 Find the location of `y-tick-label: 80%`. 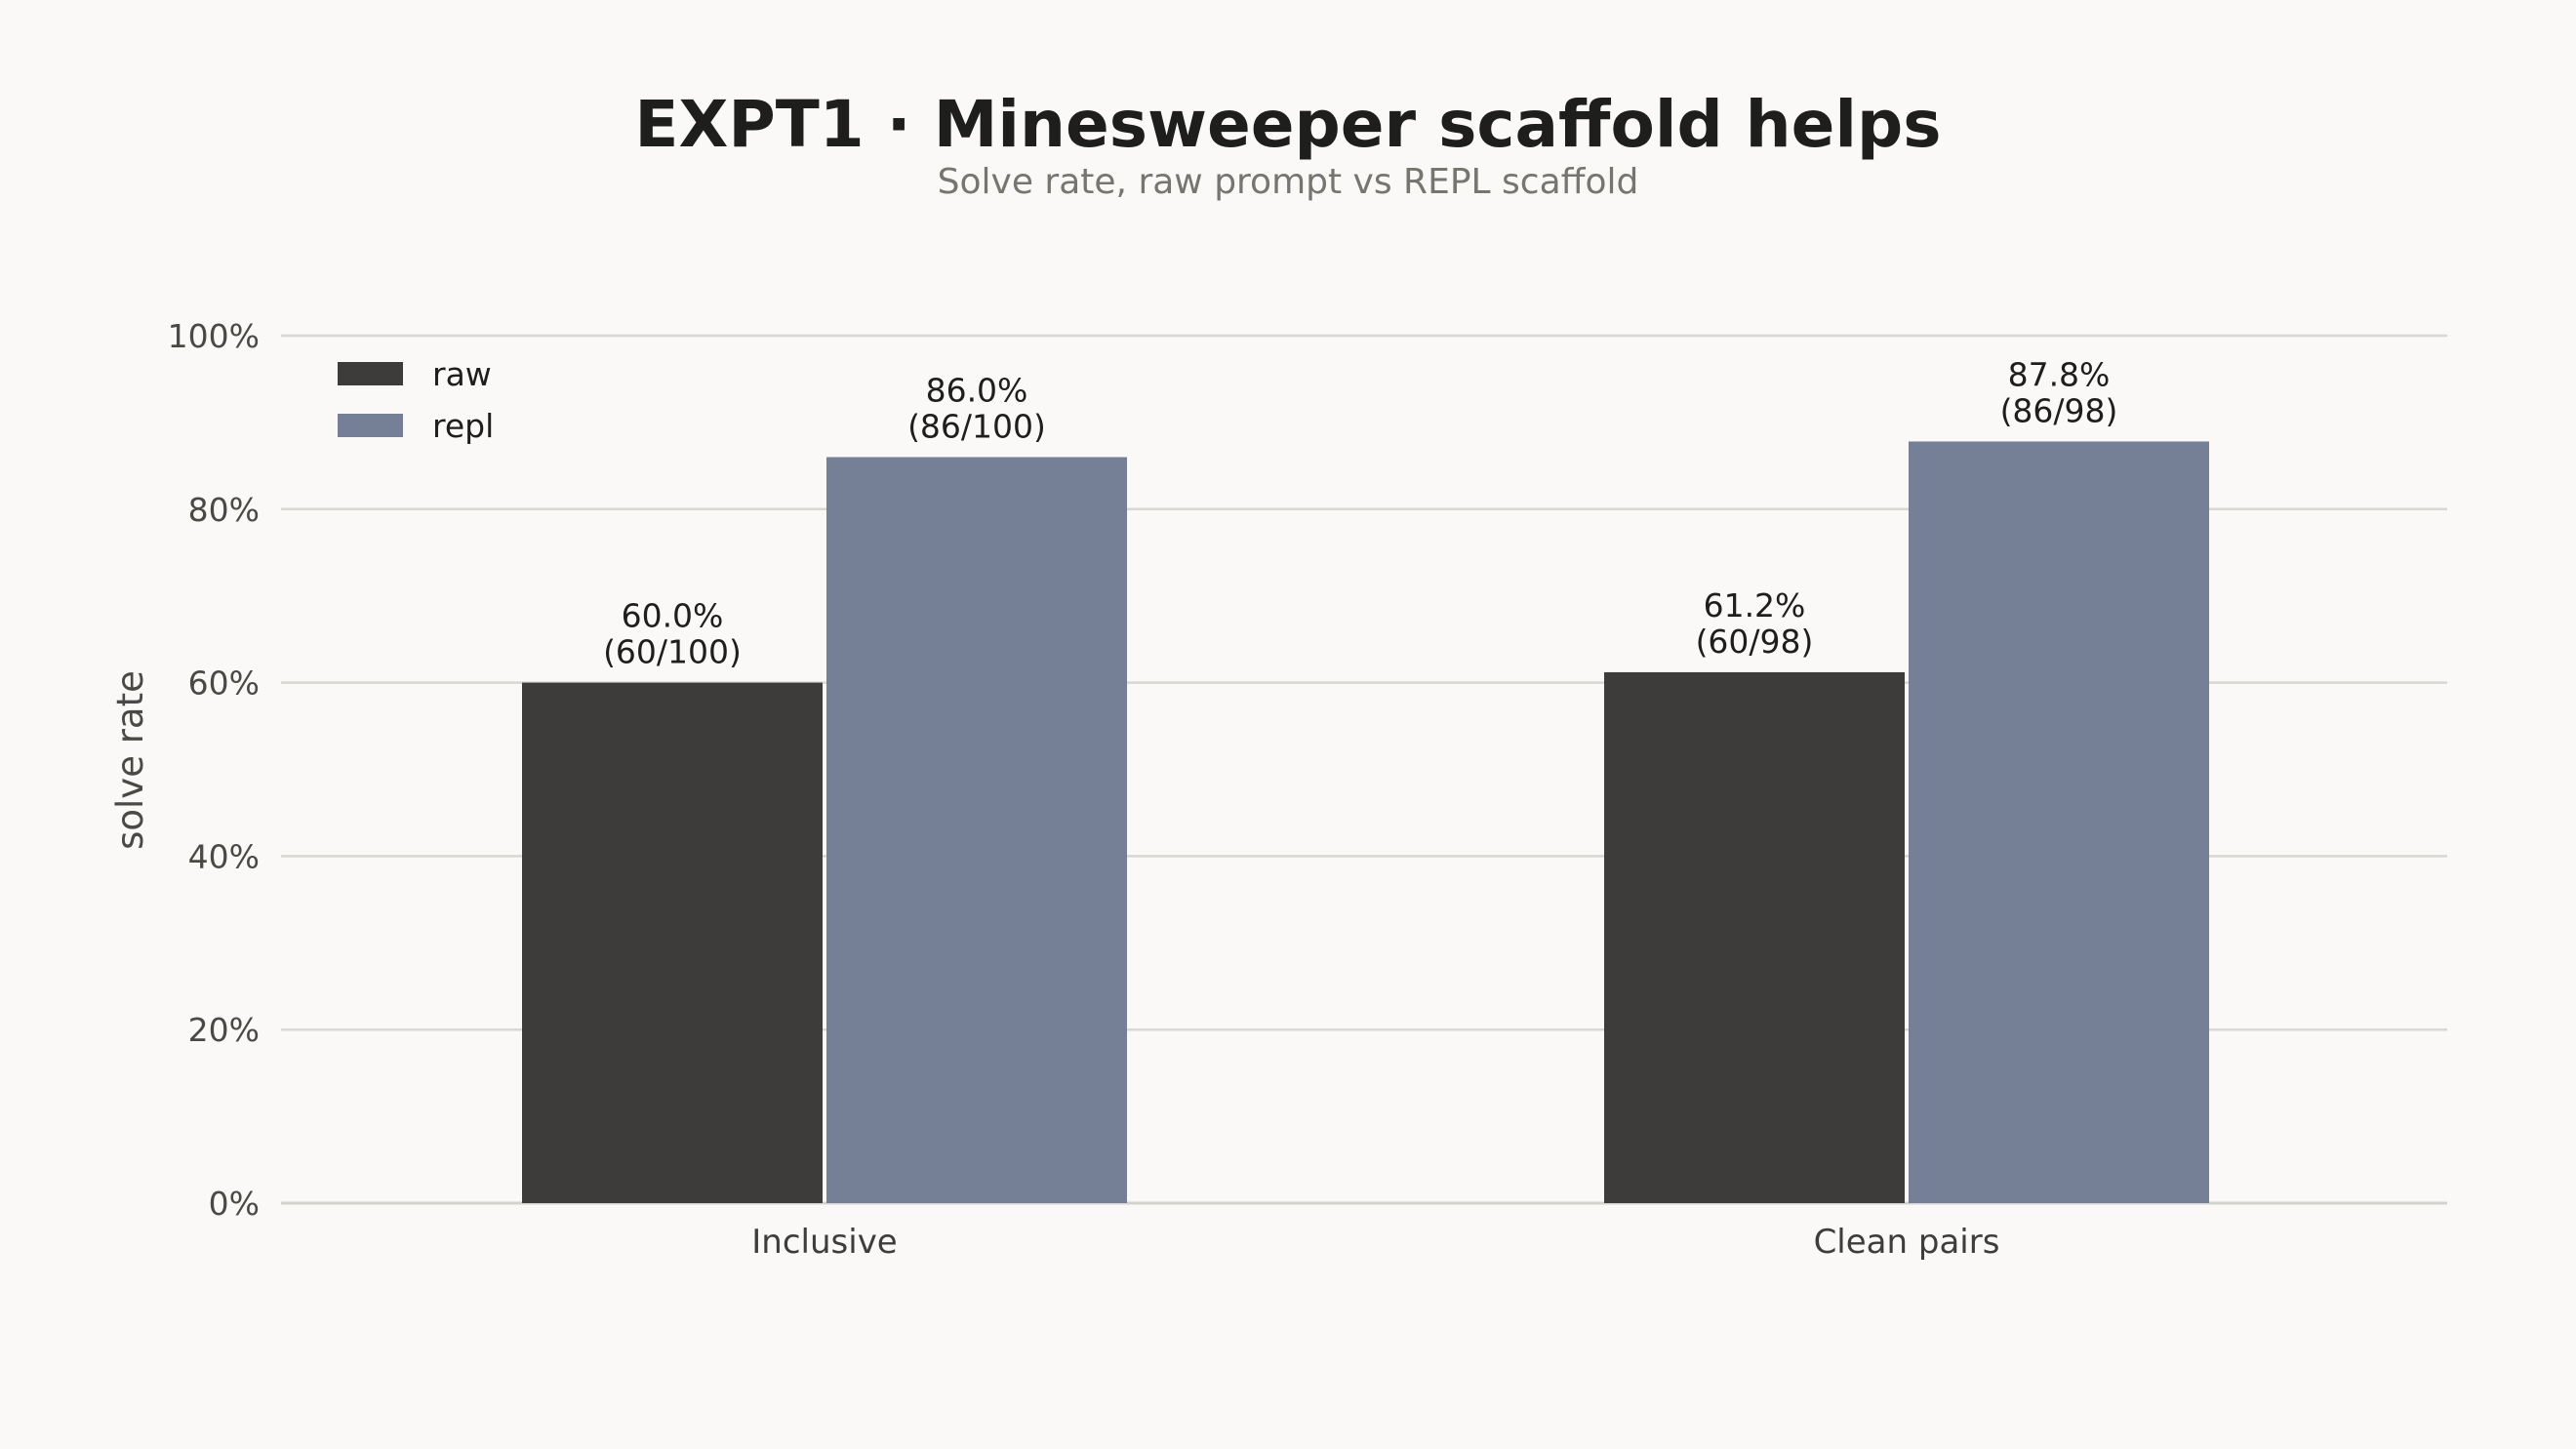

y-tick-label: 80% is located at coordinates (224, 510).